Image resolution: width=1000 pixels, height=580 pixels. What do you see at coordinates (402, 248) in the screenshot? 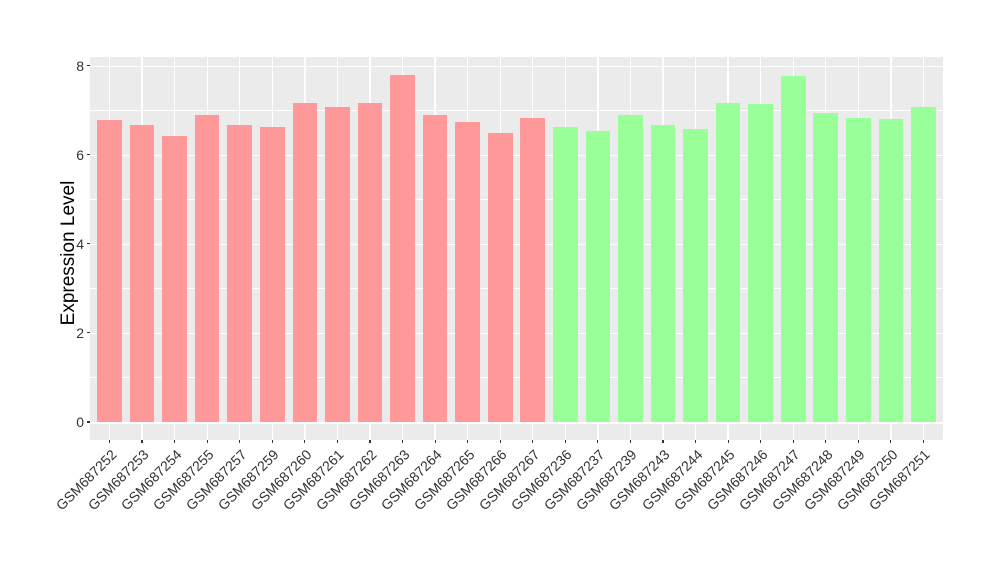
I see `bar-GSM687263` at bounding box center [402, 248].